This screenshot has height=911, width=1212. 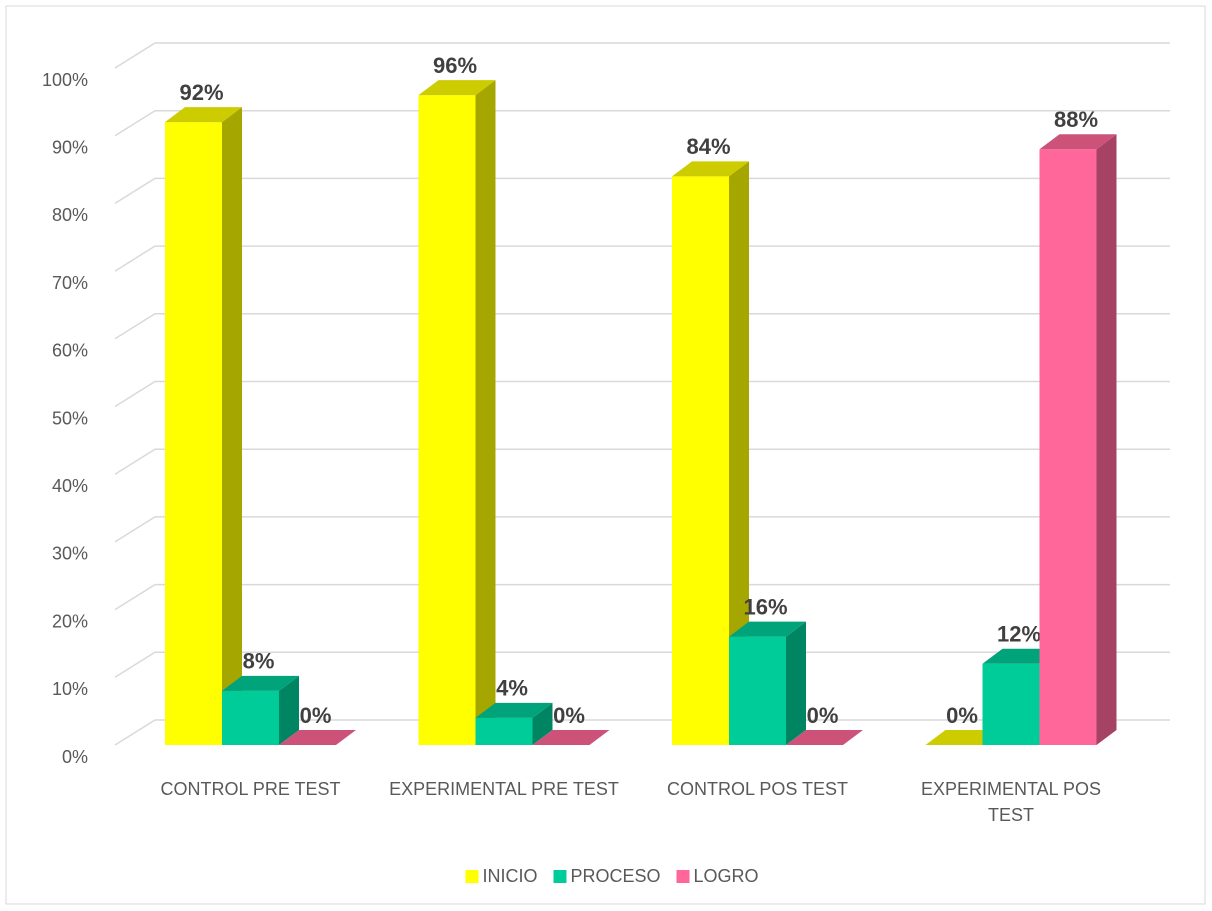 What do you see at coordinates (509, 876) in the screenshot?
I see `legend-label: INICIO` at bounding box center [509, 876].